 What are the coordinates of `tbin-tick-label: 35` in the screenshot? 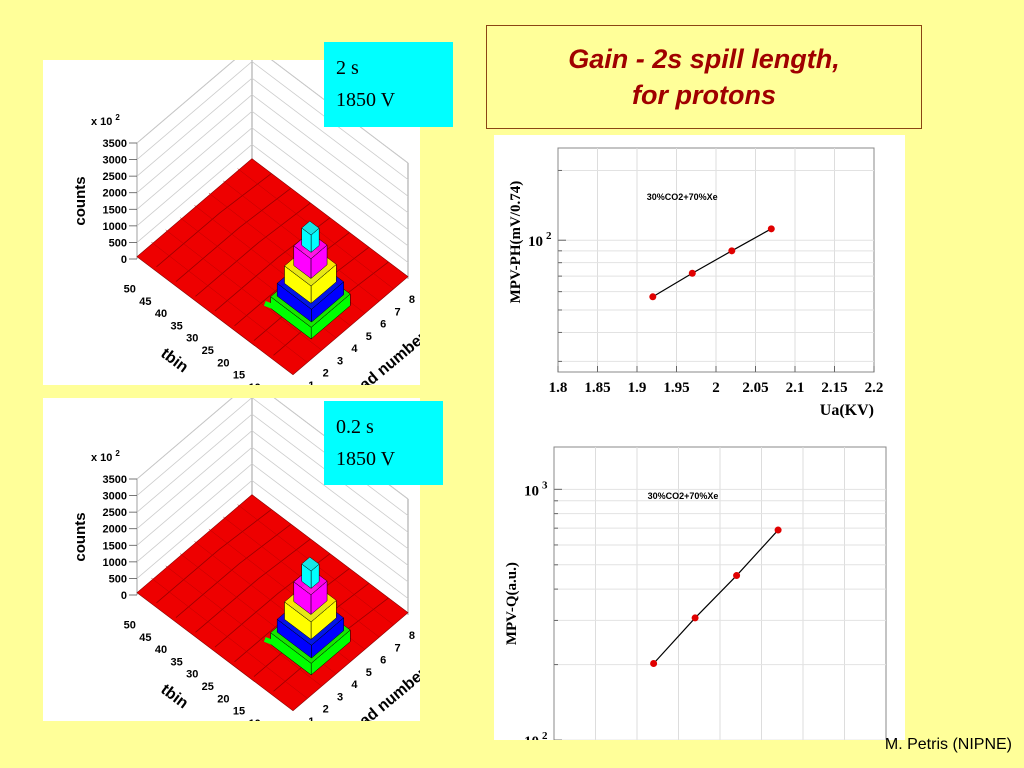 It's located at (176, 662).